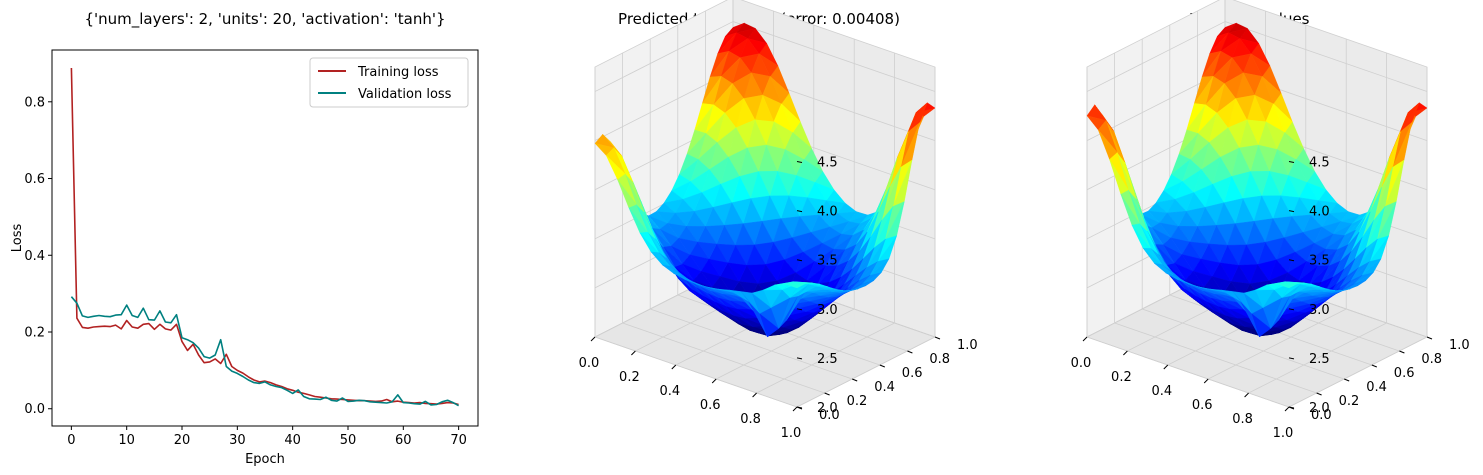 The height and width of the screenshot is (475, 1483). Describe the element at coordinates (71, 440) in the screenshot. I see `x-tick-label: 0` at that location.